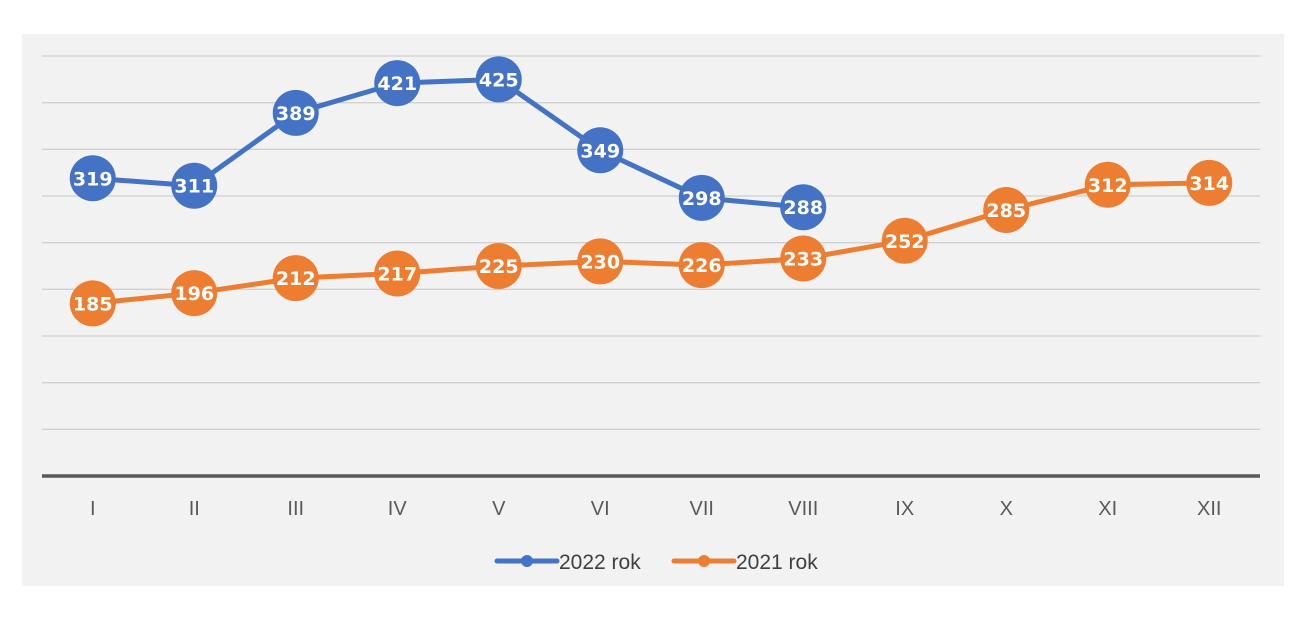 The image size is (1309, 627). I want to click on x-tick-label: VII, so click(702, 509).